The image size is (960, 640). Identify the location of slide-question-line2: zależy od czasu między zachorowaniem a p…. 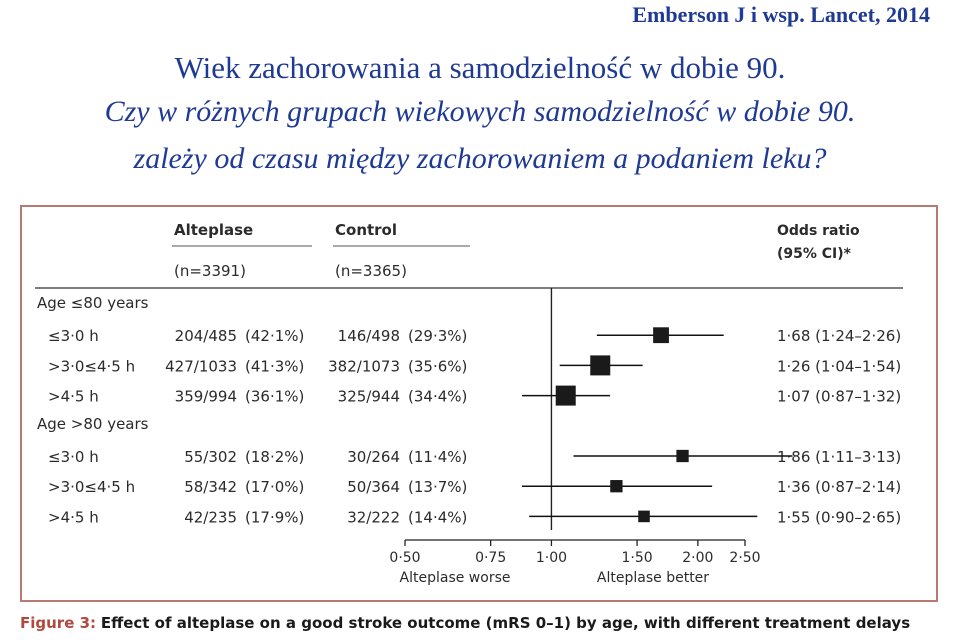
(480, 158).